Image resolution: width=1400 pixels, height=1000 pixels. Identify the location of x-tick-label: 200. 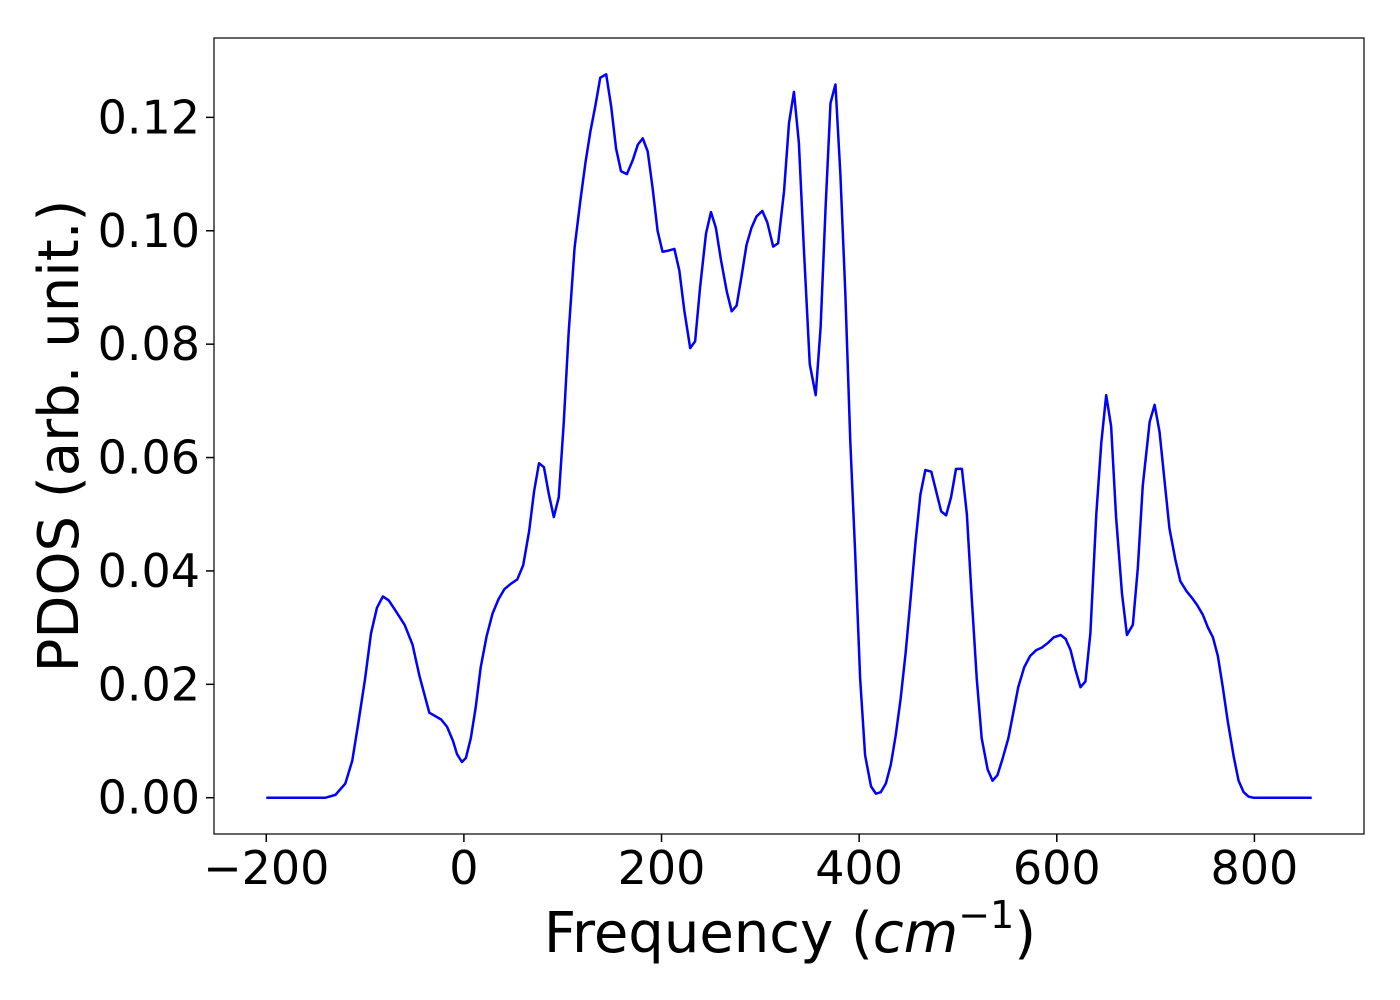
(662, 868).